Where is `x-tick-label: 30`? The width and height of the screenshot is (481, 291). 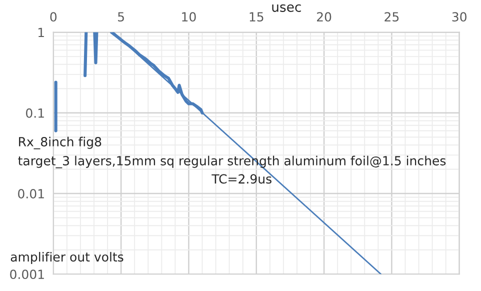
x-tick-label: 30 is located at coordinates (459, 17).